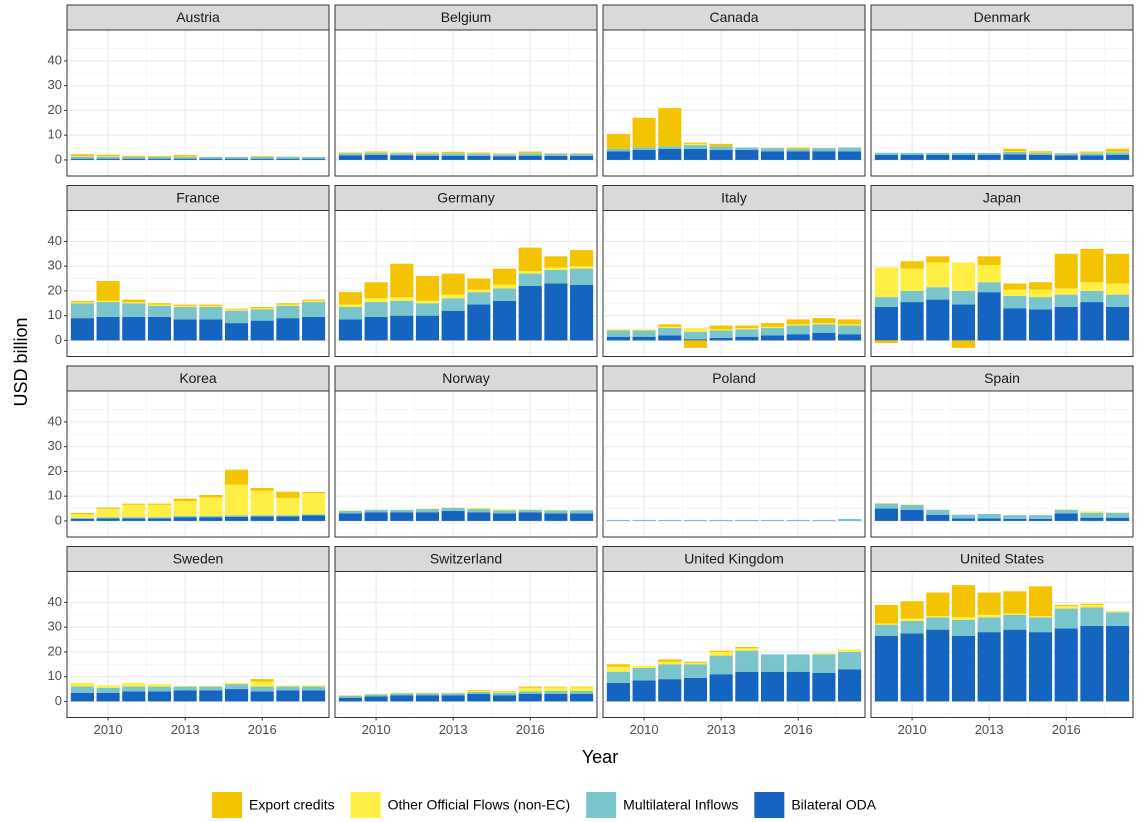 This screenshot has height=822, width=1143. What do you see at coordinates (189, 451) in the screenshot?
I see `panel: Korea 0 10 20 30 40` at bounding box center [189, 451].